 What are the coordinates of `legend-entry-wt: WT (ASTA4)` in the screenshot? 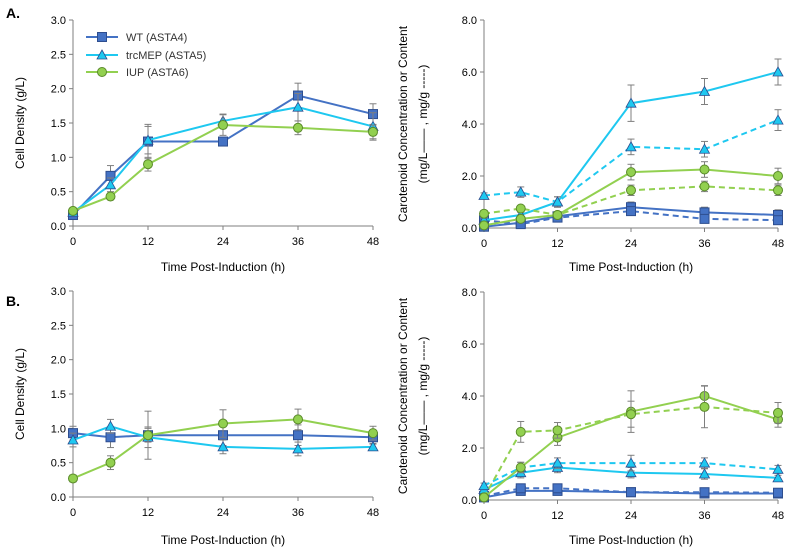 It's located at (136, 38).